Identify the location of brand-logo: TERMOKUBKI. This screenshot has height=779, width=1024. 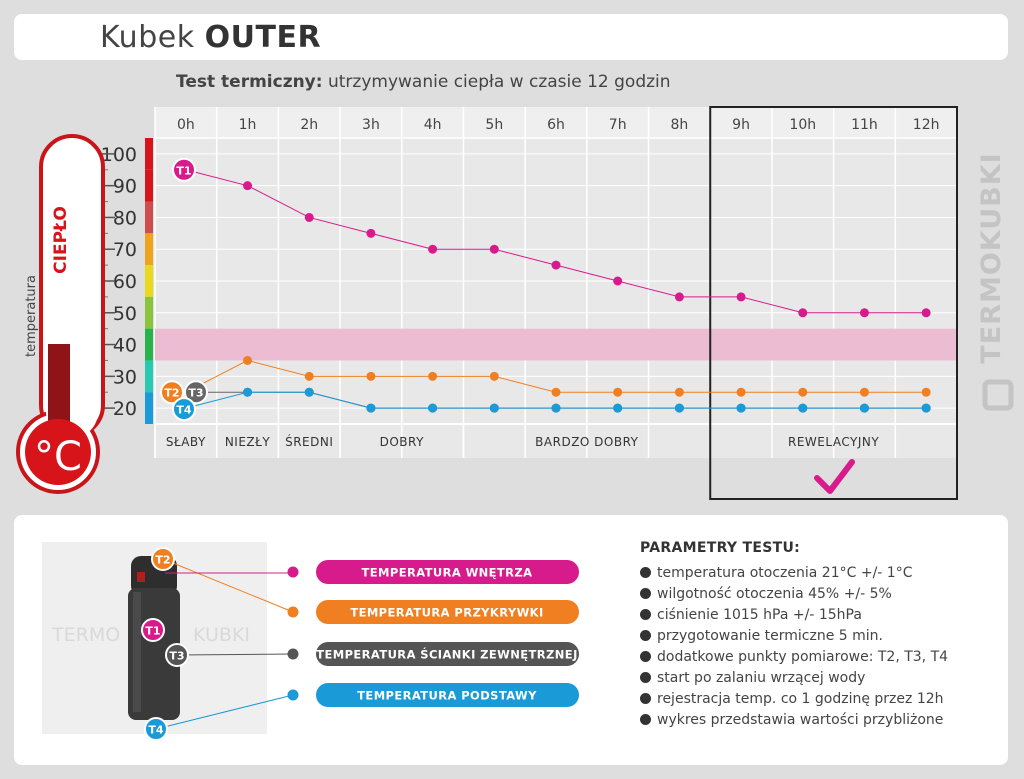
(995, 281).